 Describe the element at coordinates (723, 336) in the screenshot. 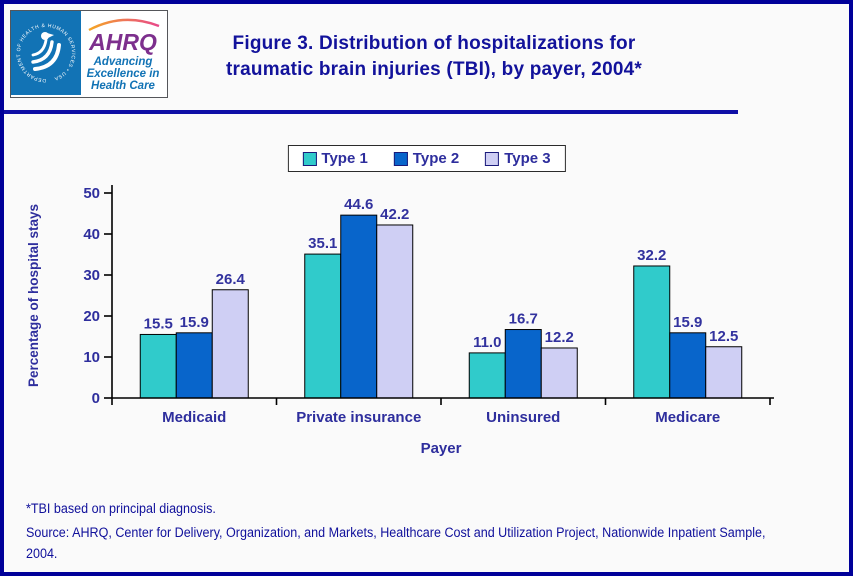

I see `bar-value-label-medicare-type-3: 12.5` at that location.